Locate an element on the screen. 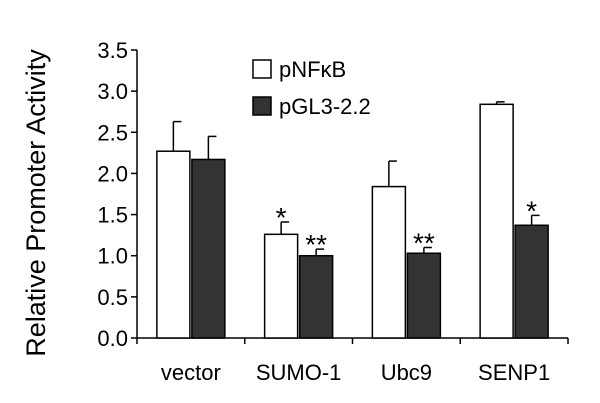  y-tick-label: 2.0 is located at coordinates (112, 173).